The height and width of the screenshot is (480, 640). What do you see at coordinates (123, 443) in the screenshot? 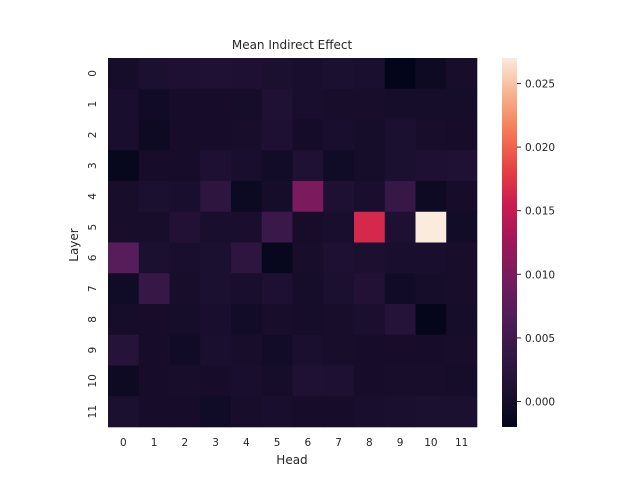
I see `x-tick-label: 0` at bounding box center [123, 443].